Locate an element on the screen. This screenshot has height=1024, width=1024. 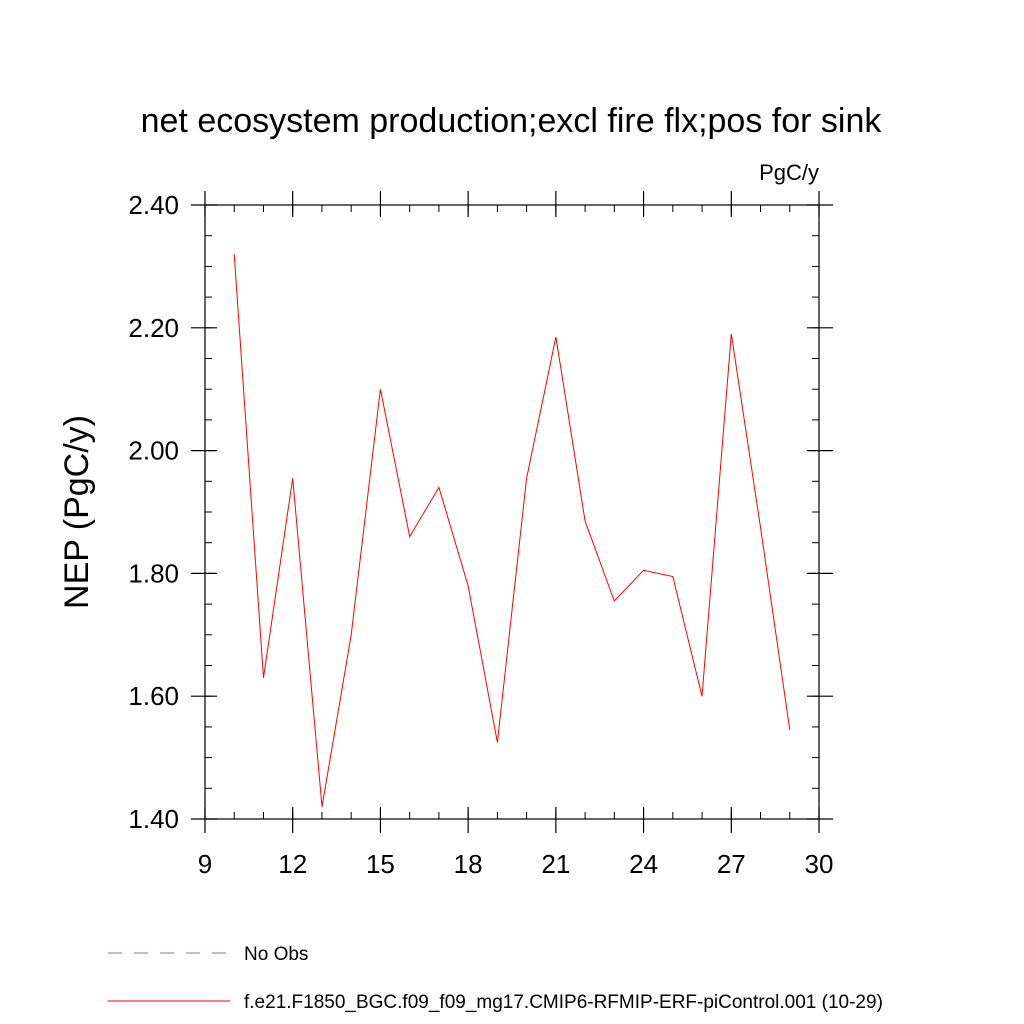
y-tick-label: 2.40 is located at coordinates (153, 205).